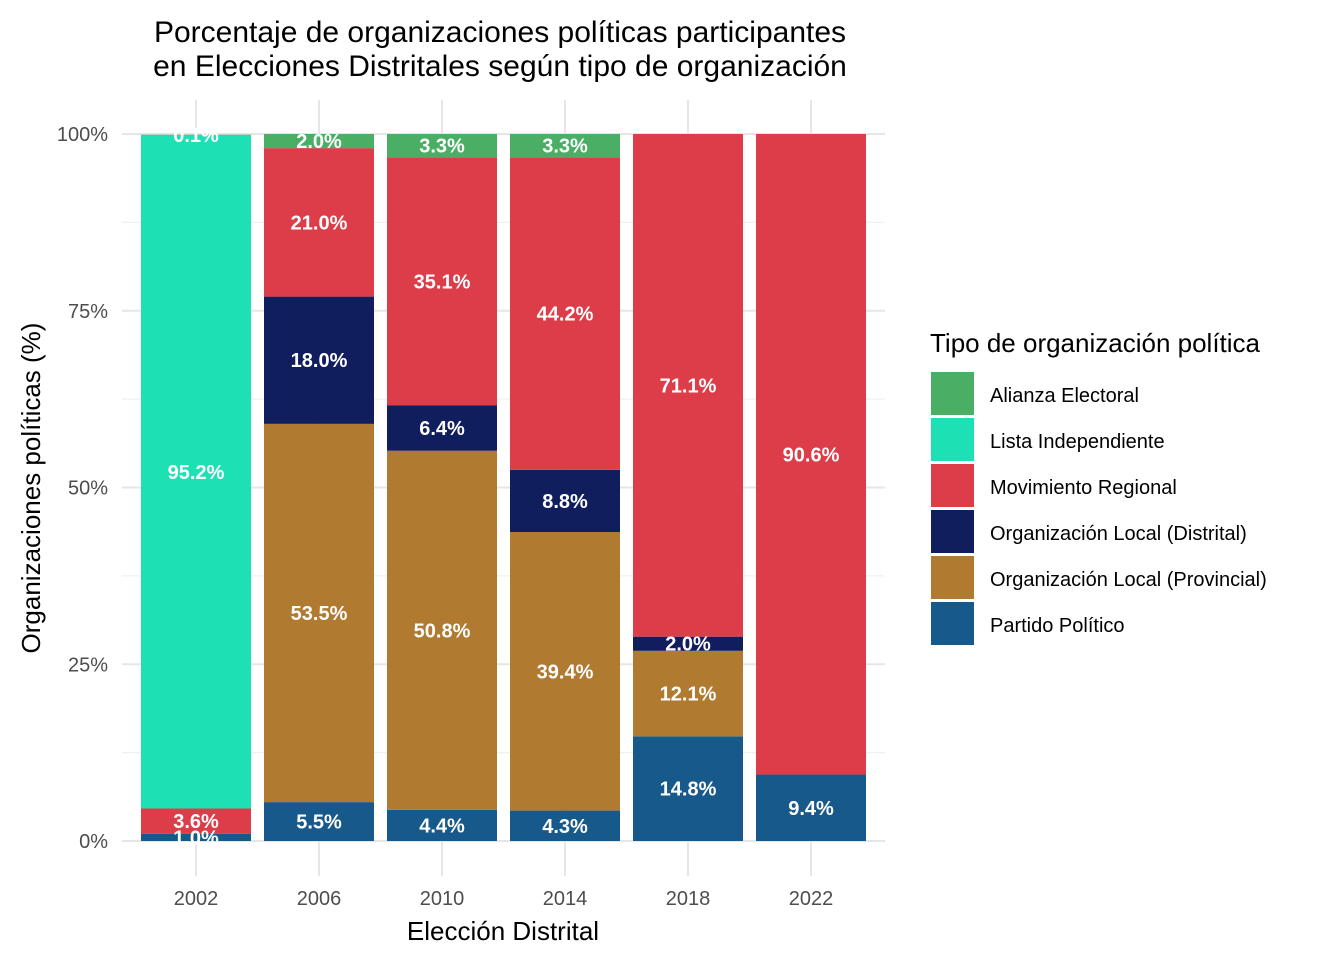  I want to click on data-label: 4.4%, so click(442, 826).